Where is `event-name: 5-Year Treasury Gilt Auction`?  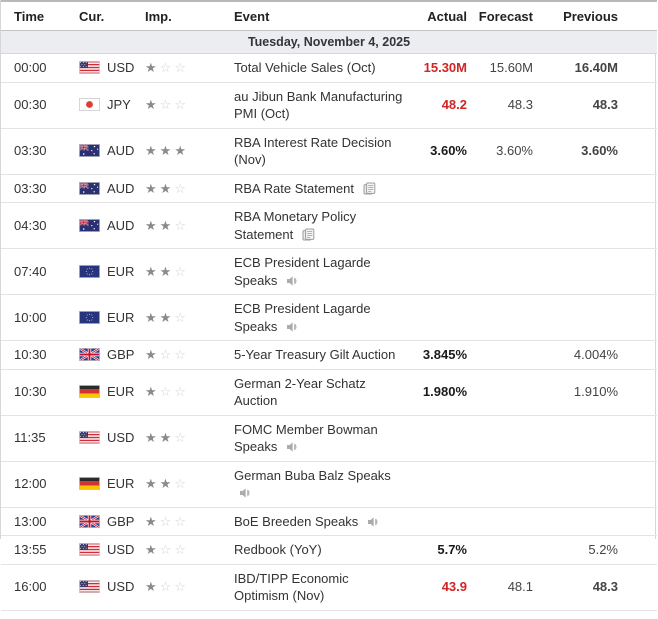
event-name: 5-Year Treasury Gilt Auction is located at coordinates (315, 354).